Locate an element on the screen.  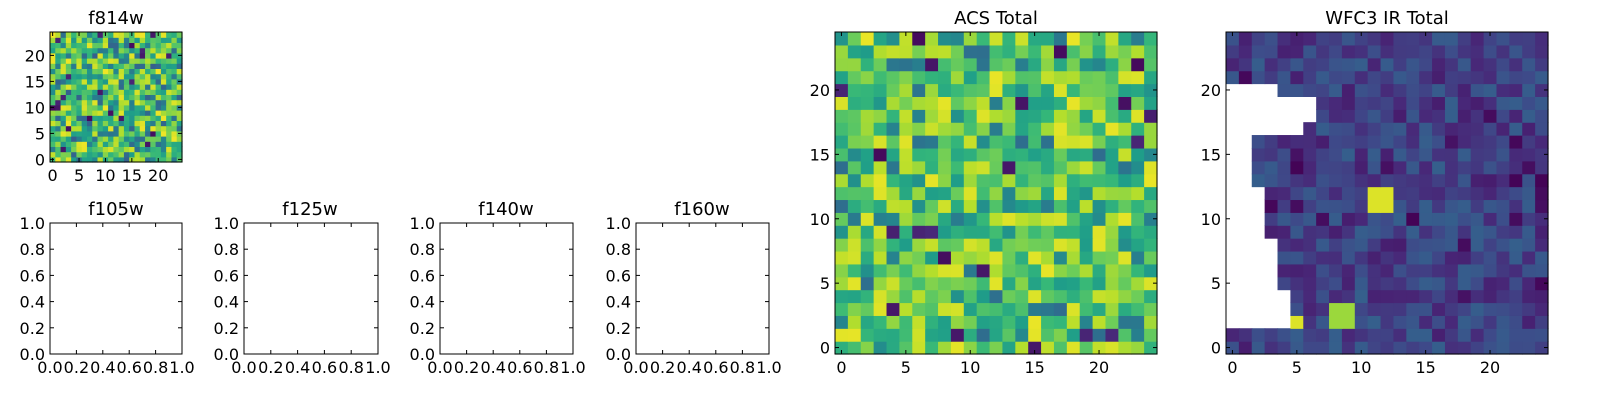
y-tick-label: 0.4 is located at coordinates (618, 302).